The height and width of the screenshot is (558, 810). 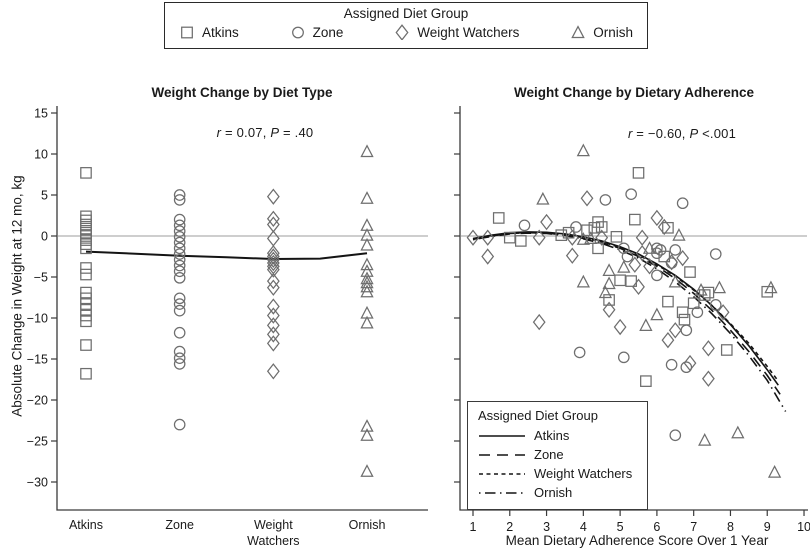 I want to click on x-tick-label: 8, so click(x=730, y=527).